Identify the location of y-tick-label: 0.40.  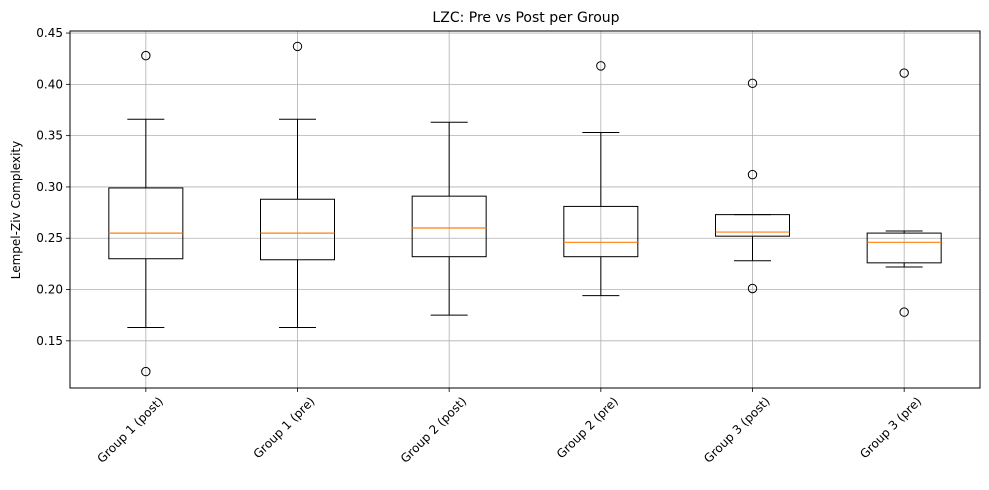
(49, 84).